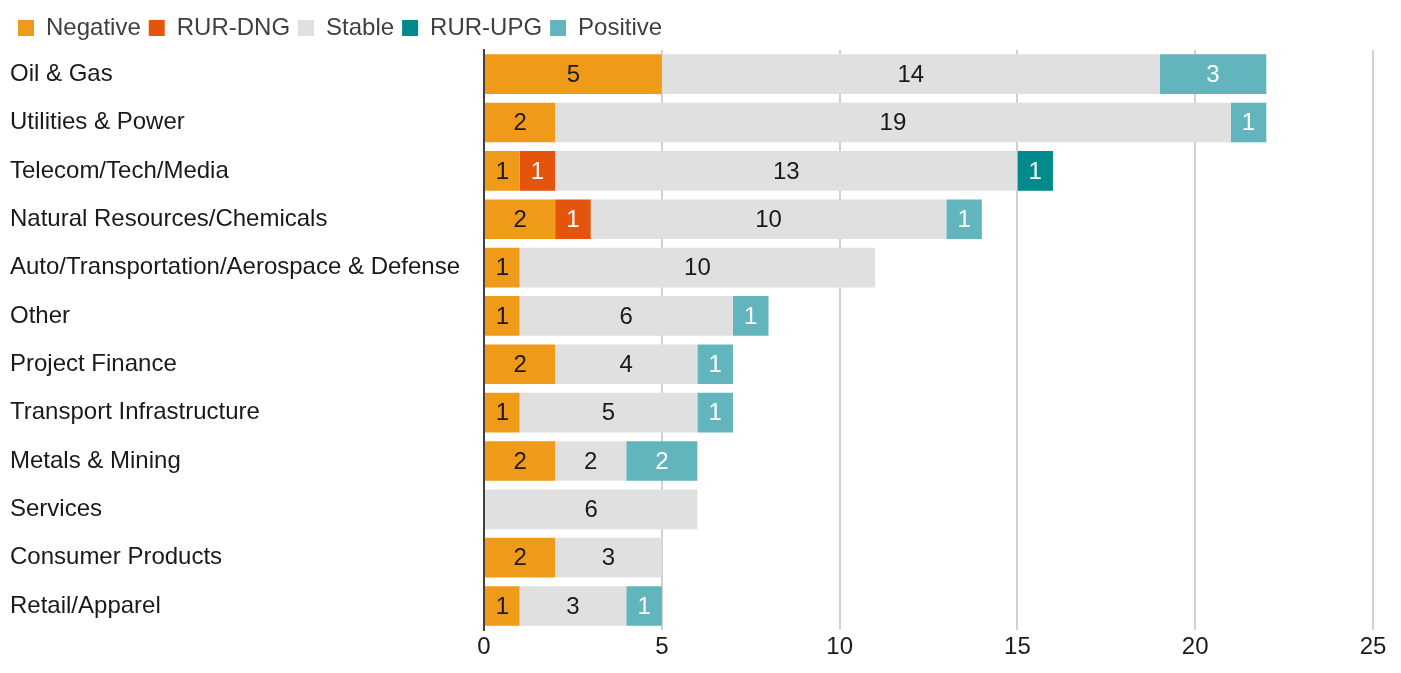  I want to click on legend-label: Stable, so click(360, 26).